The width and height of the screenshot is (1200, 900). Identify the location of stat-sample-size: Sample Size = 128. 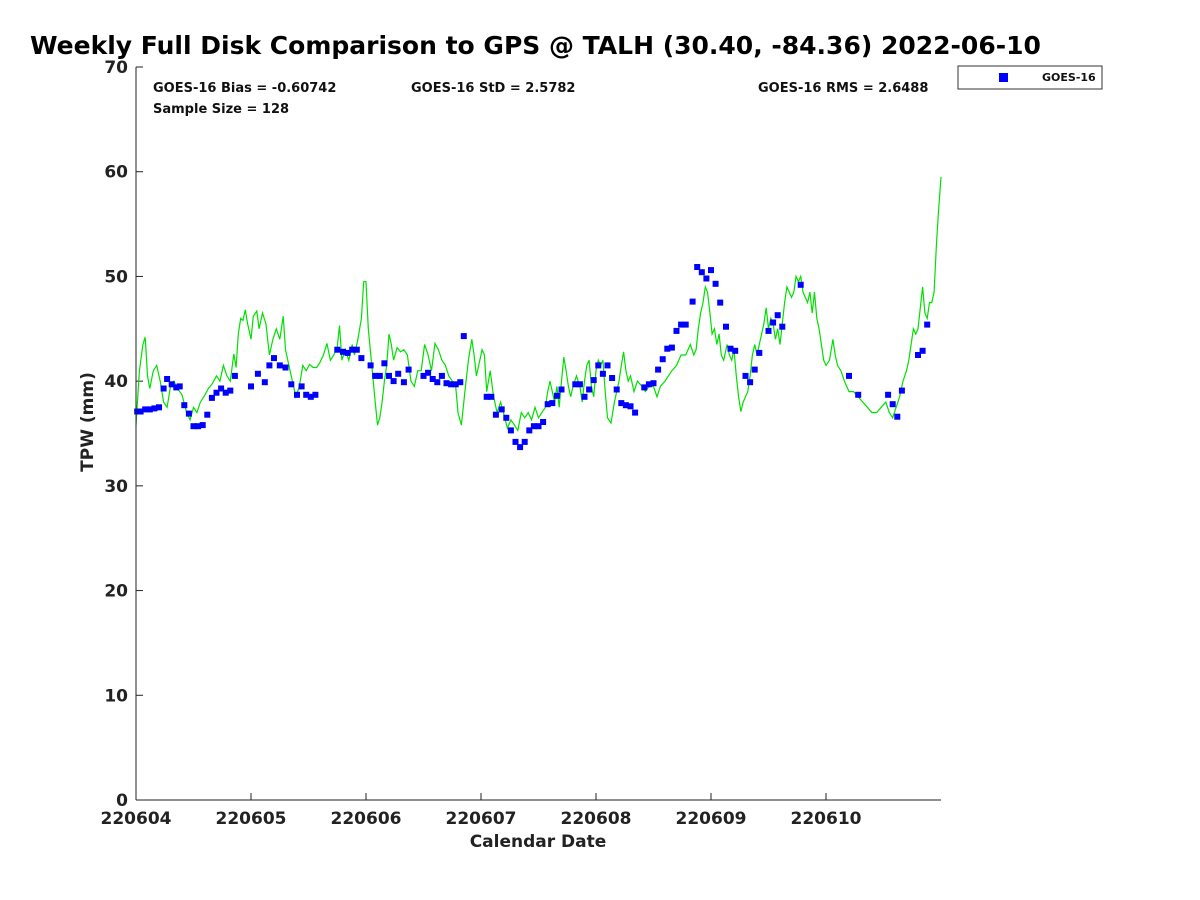
(221, 109).